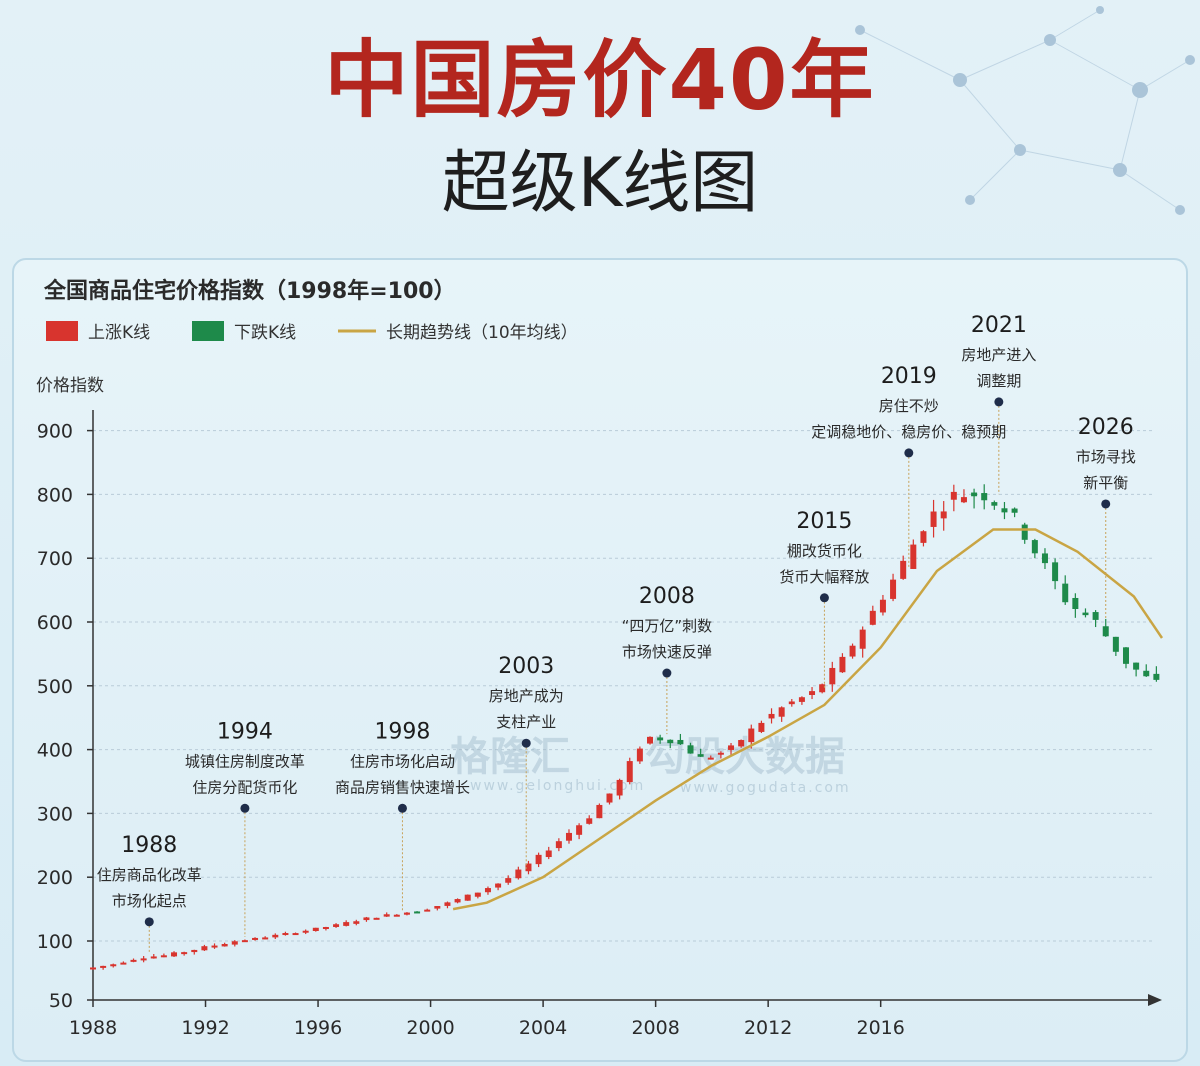  I want to click on x-axis-arrow, so click(1155, 1000).